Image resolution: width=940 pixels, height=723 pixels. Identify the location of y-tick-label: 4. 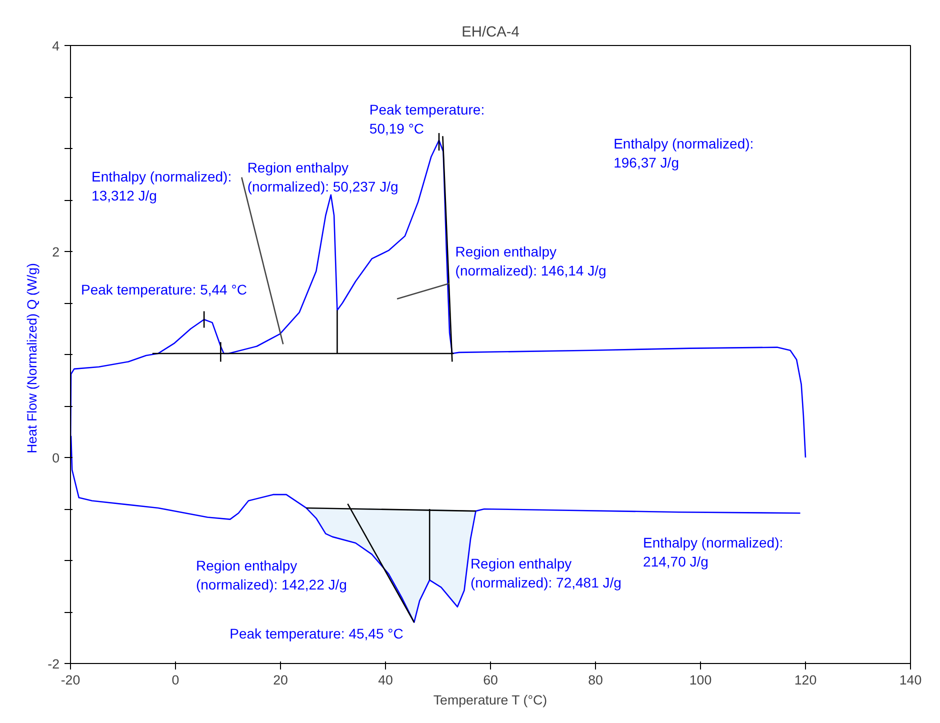
(56, 46).